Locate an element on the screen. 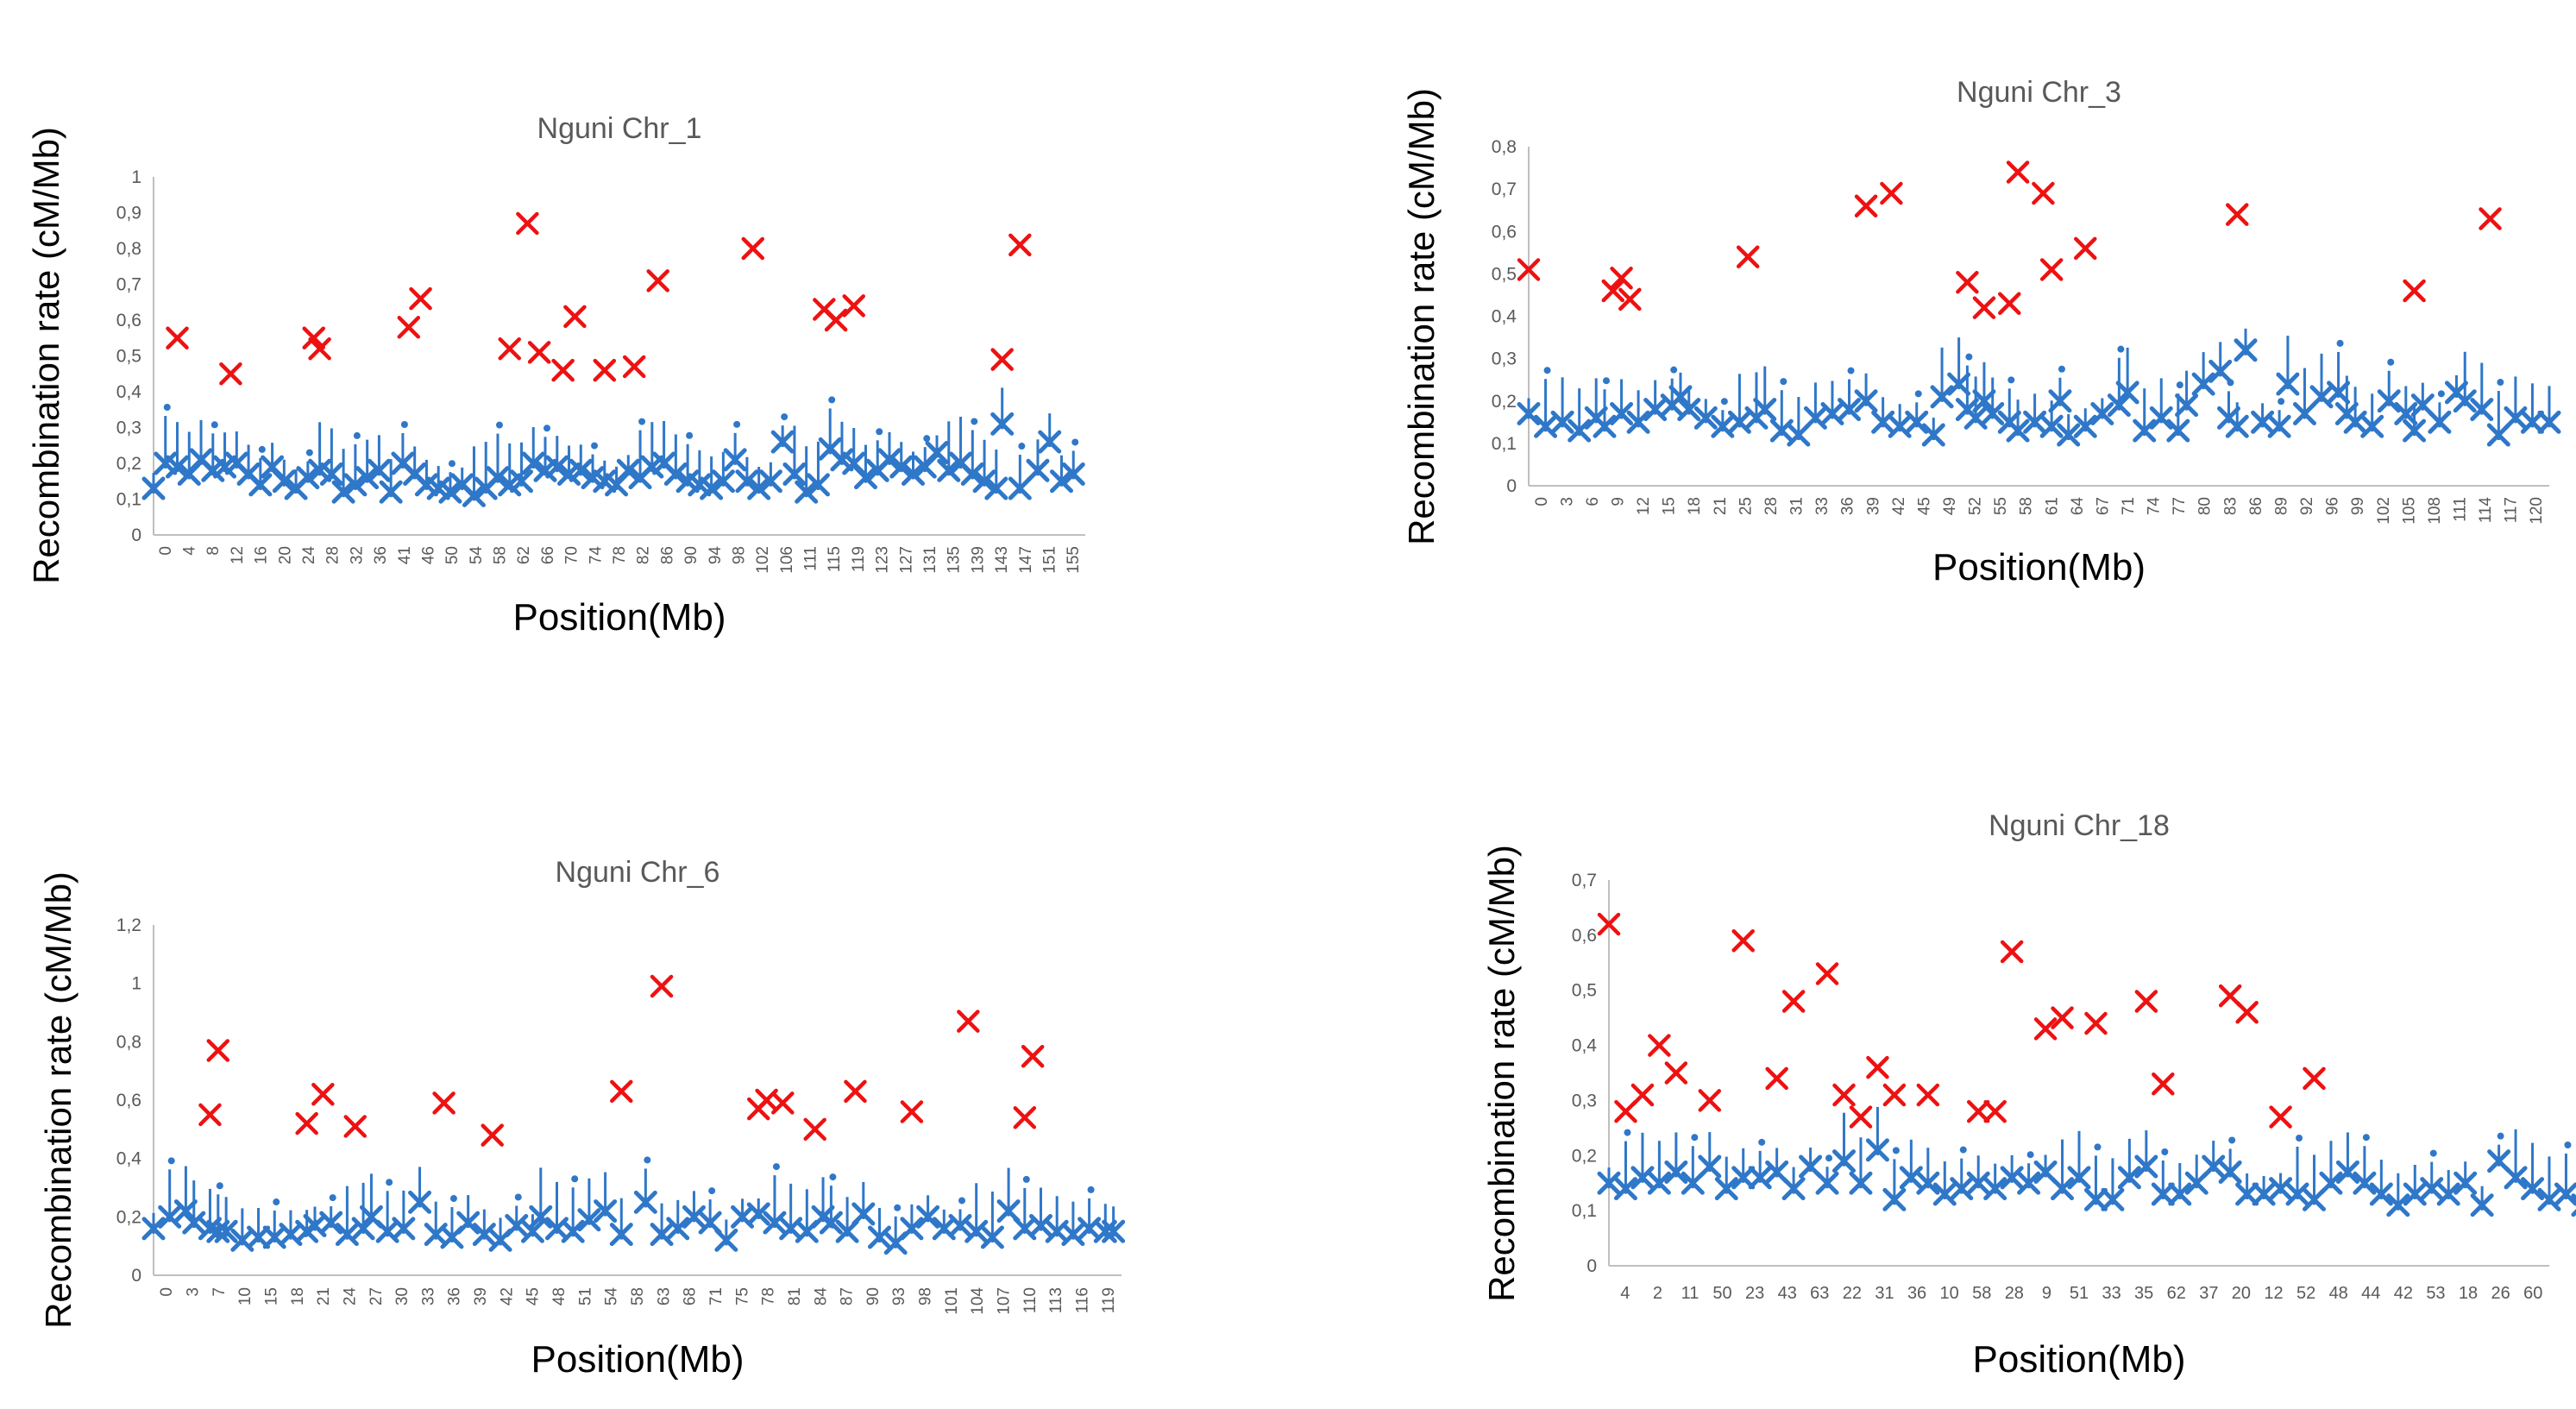 The width and height of the screenshot is (2576, 1409). chart1-x-tick-label: 151 is located at coordinates (1049, 560).